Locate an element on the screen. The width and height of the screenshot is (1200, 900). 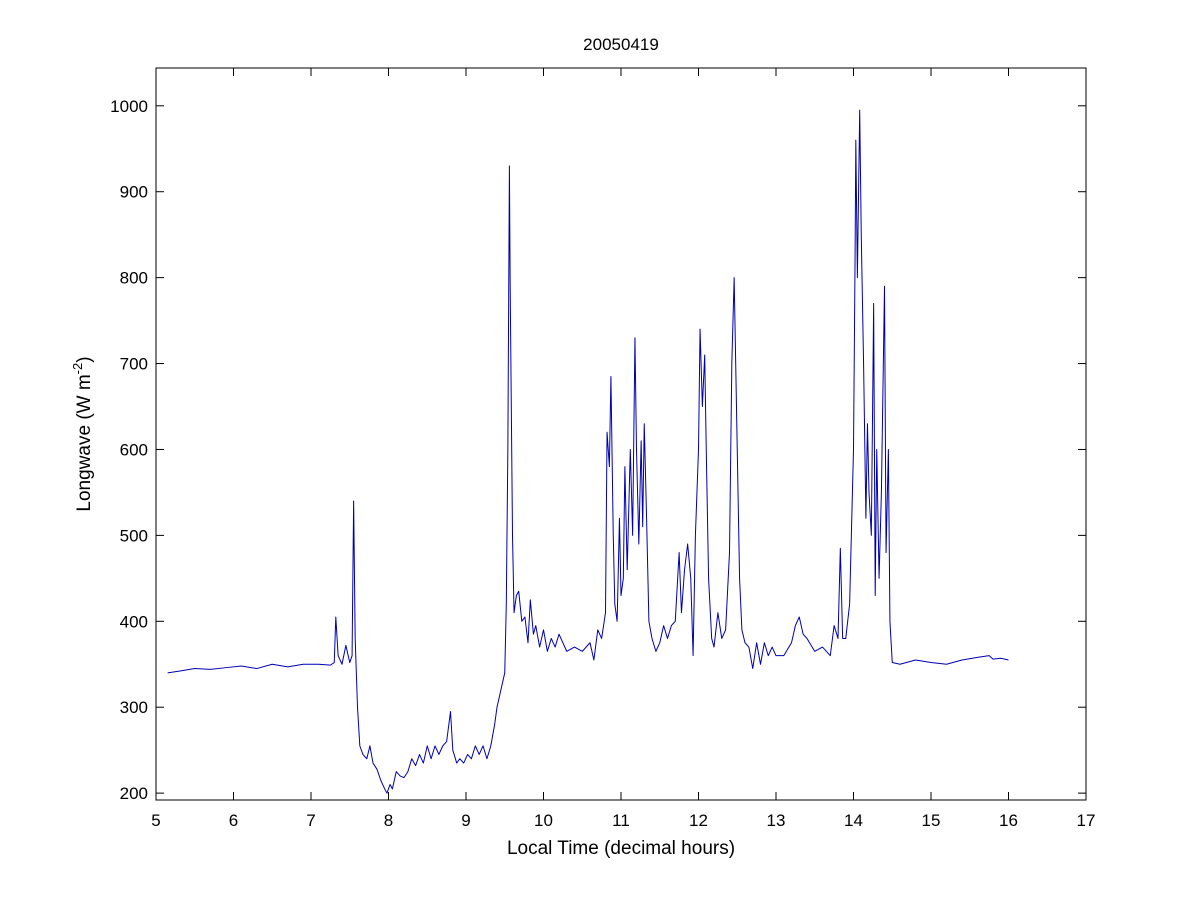
x-tick-label: 10 is located at coordinates (543, 820).